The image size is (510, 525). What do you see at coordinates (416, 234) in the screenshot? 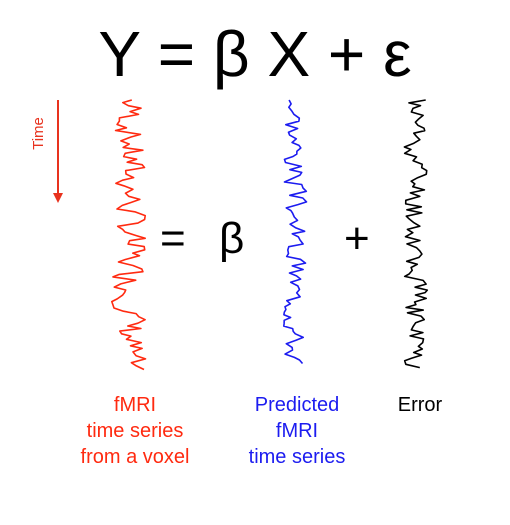
I see `error-signal-trace` at bounding box center [416, 234].